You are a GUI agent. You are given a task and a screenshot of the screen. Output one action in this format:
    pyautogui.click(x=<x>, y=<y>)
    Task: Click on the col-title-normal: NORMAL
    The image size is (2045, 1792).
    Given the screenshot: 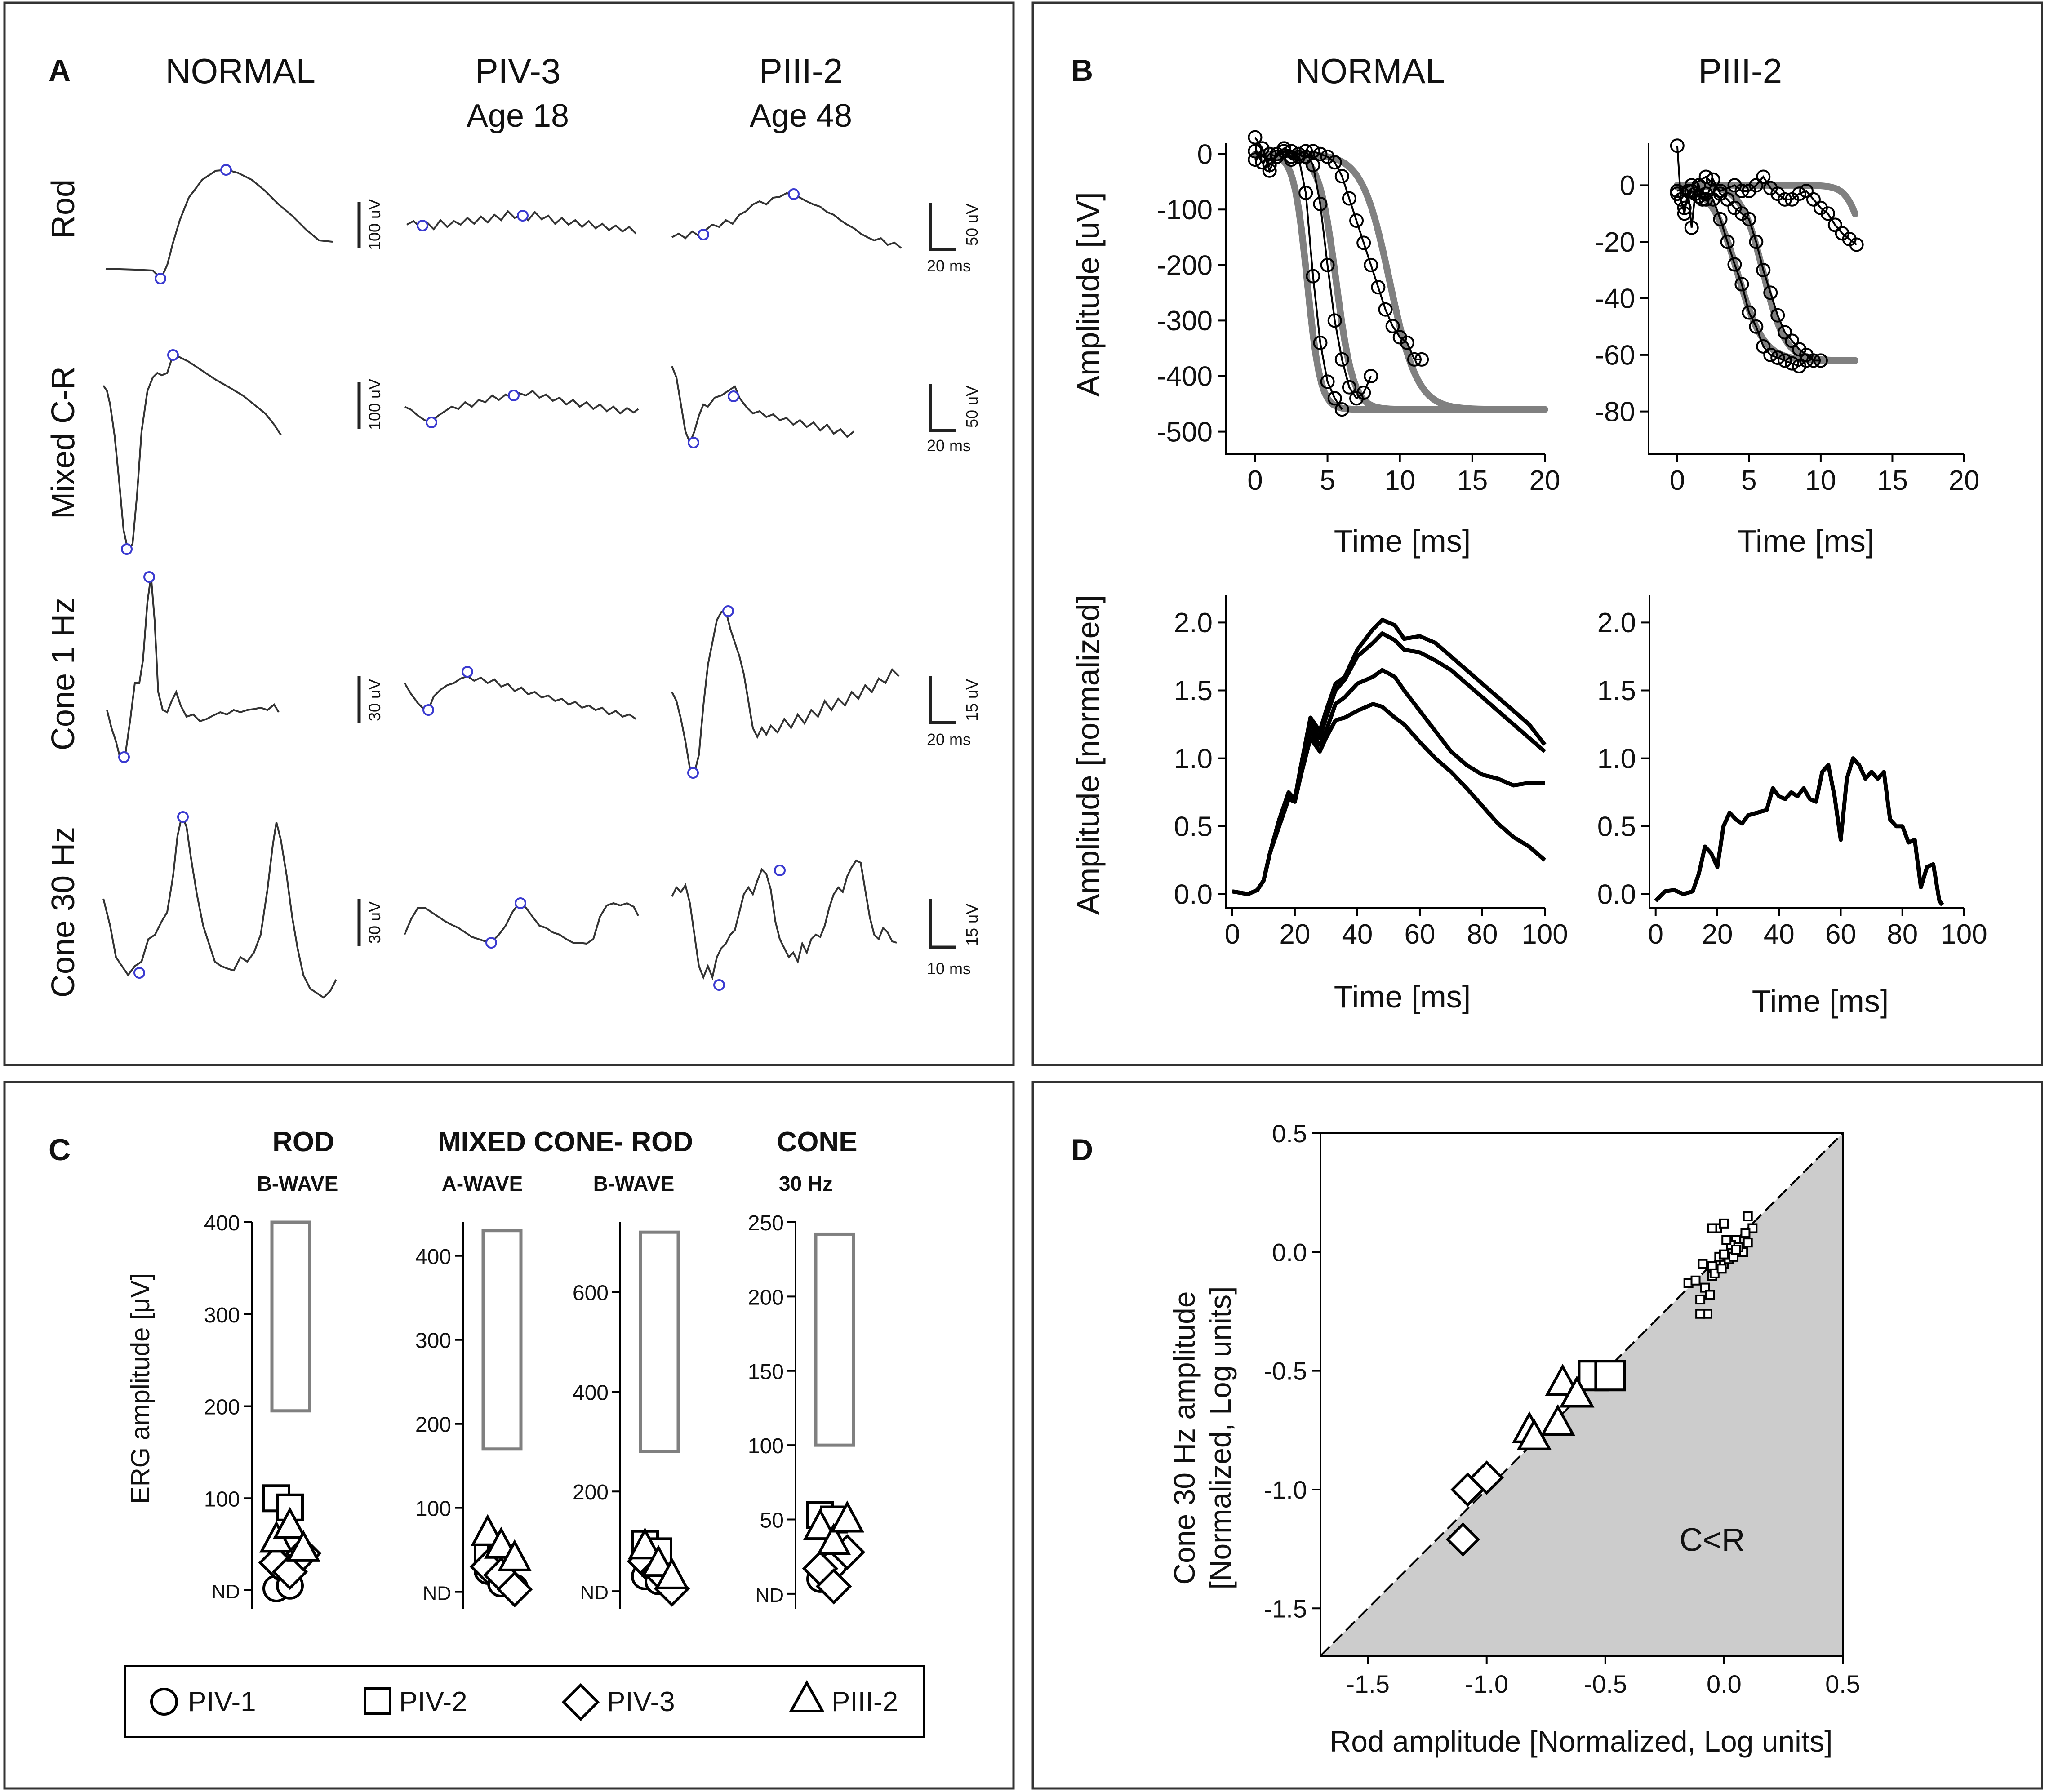 What is the action you would take?
    pyautogui.click(x=240, y=71)
    